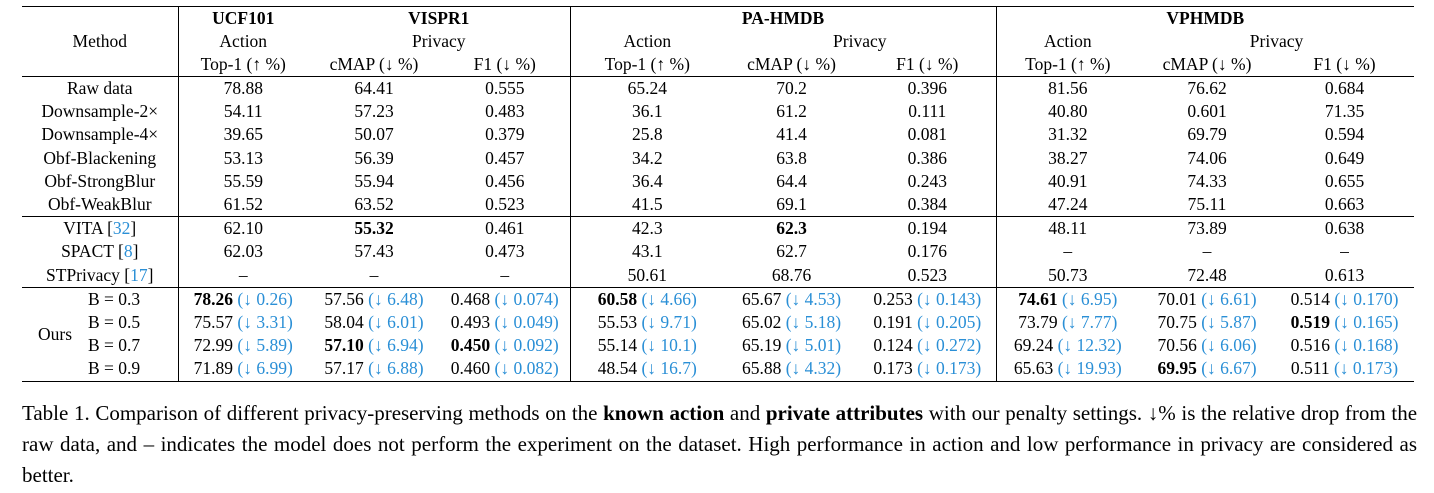  What do you see at coordinates (374, 157) in the screenshot?
I see `value-cell: 56.39` at bounding box center [374, 157].